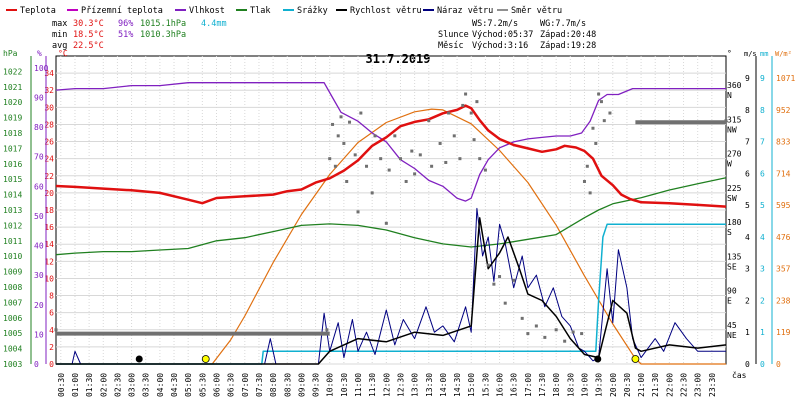 This screenshot has width=800, height=404. Describe the element at coordinates (712, 385) in the screenshot. I see `time-tick-2330: 23:30` at that location.